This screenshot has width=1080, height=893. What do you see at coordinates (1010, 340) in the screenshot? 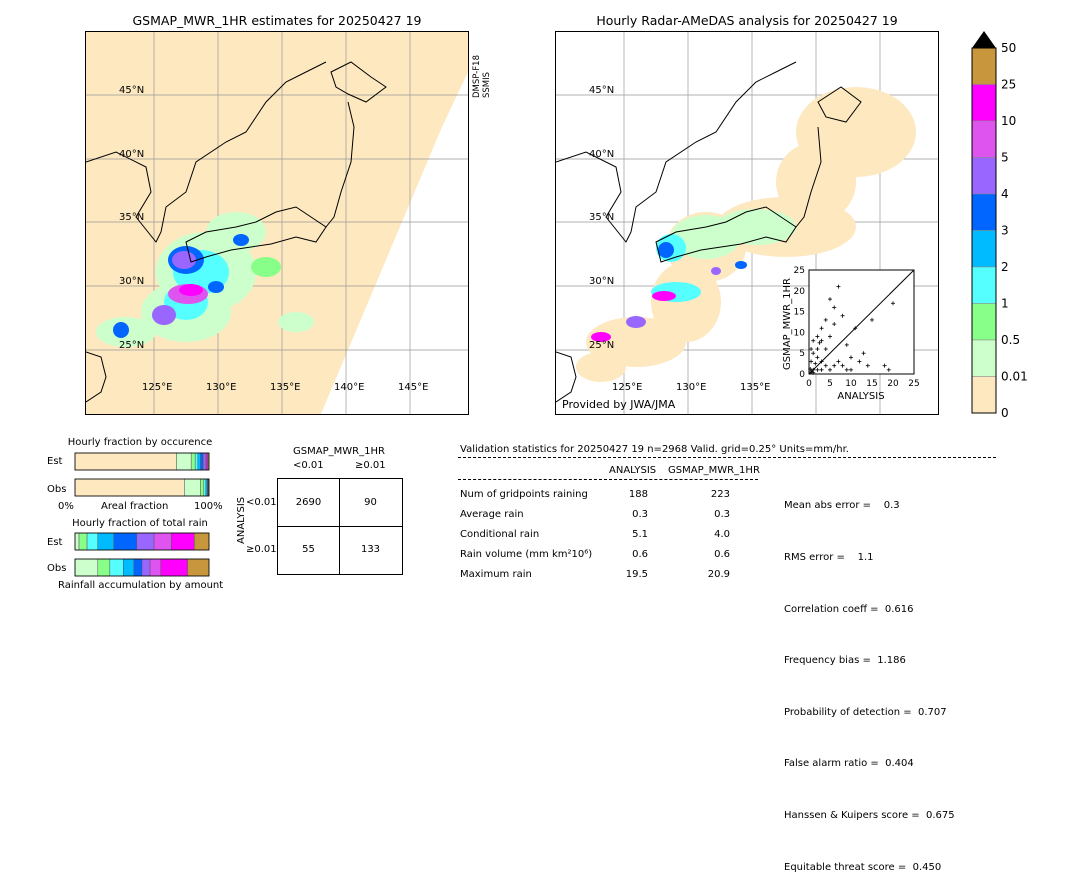
I see `colorbar-level-label: 0.5` at bounding box center [1010, 340].